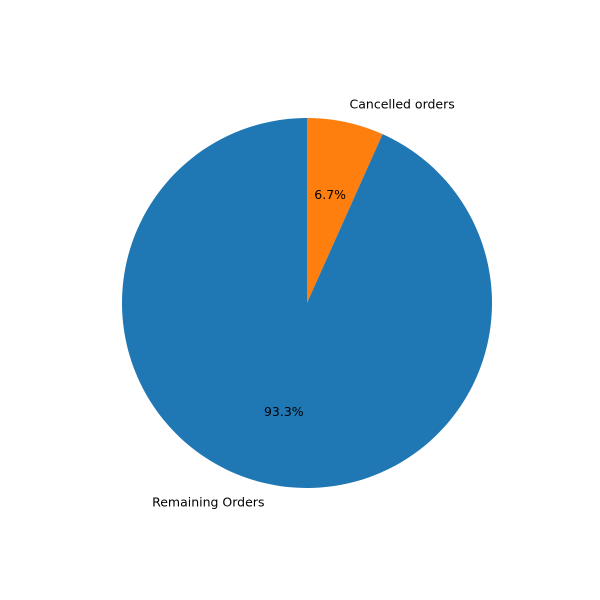  I want to click on pie-category-label-remaining-orders: Remaining Orders, so click(208, 502).